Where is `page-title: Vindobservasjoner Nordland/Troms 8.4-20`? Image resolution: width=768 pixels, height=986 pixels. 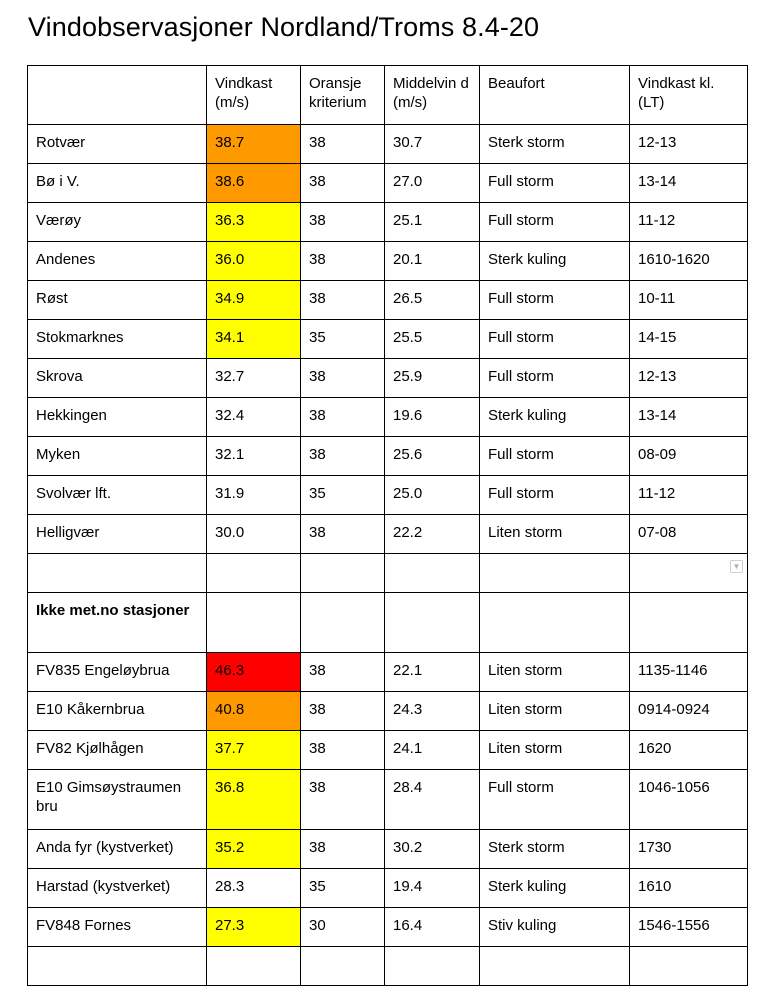
page-title: Vindobservasjoner Nordland/Troms 8.4-20 is located at coordinates (284, 27).